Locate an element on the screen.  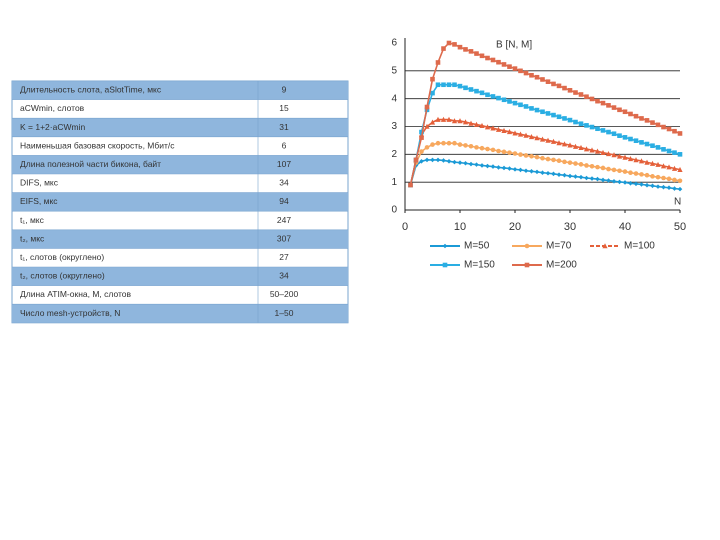
row-label: aCWmin, слотов is located at coordinates (52, 108).